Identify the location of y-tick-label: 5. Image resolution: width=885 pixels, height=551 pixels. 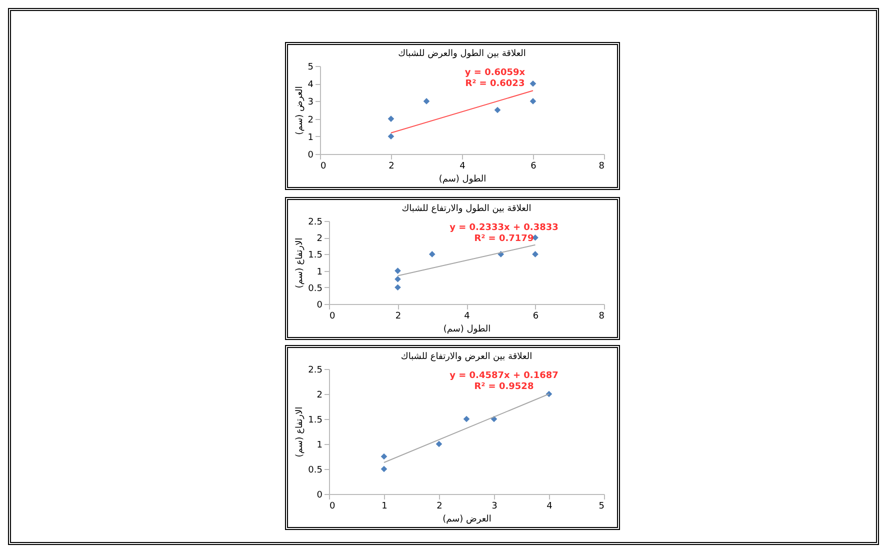
(311, 67).